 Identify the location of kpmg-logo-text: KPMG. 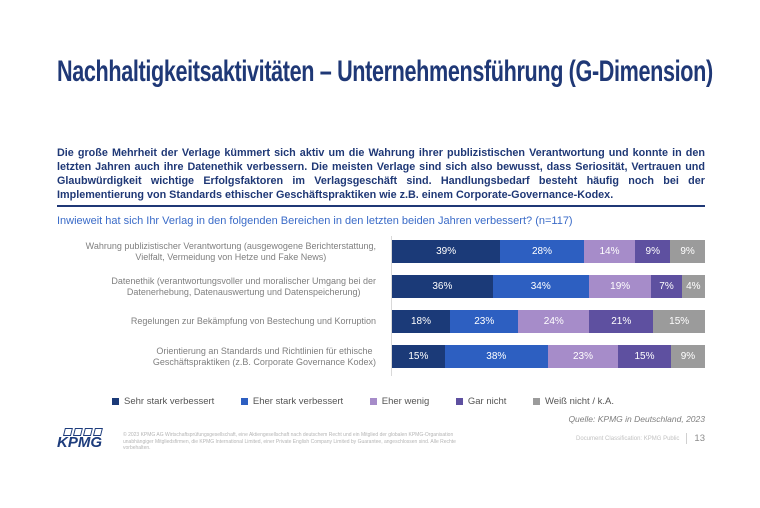
(79, 442).